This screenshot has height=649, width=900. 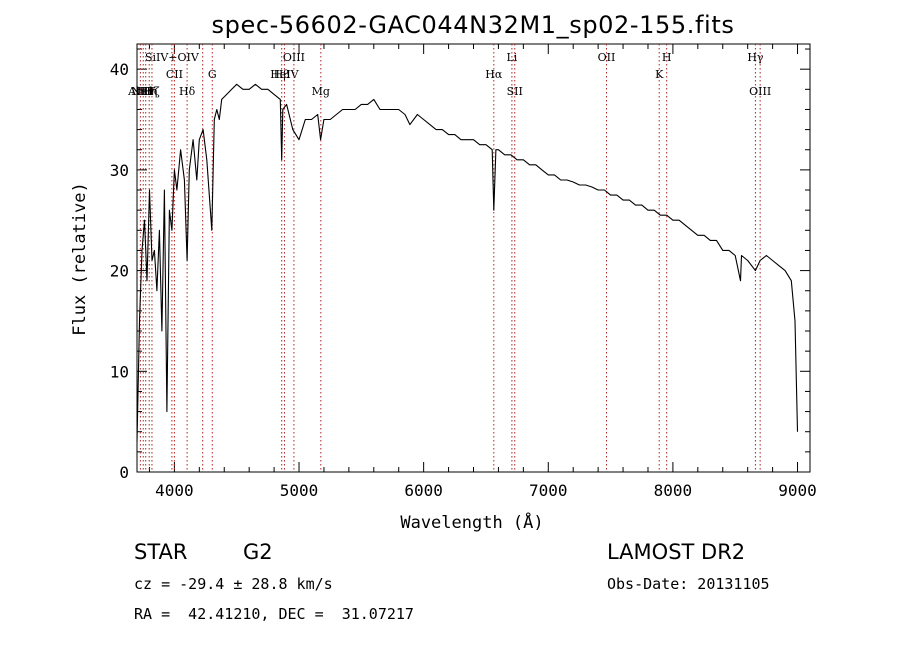 What do you see at coordinates (797, 490) in the screenshot?
I see `x-tick-label: 9000` at bounding box center [797, 490].